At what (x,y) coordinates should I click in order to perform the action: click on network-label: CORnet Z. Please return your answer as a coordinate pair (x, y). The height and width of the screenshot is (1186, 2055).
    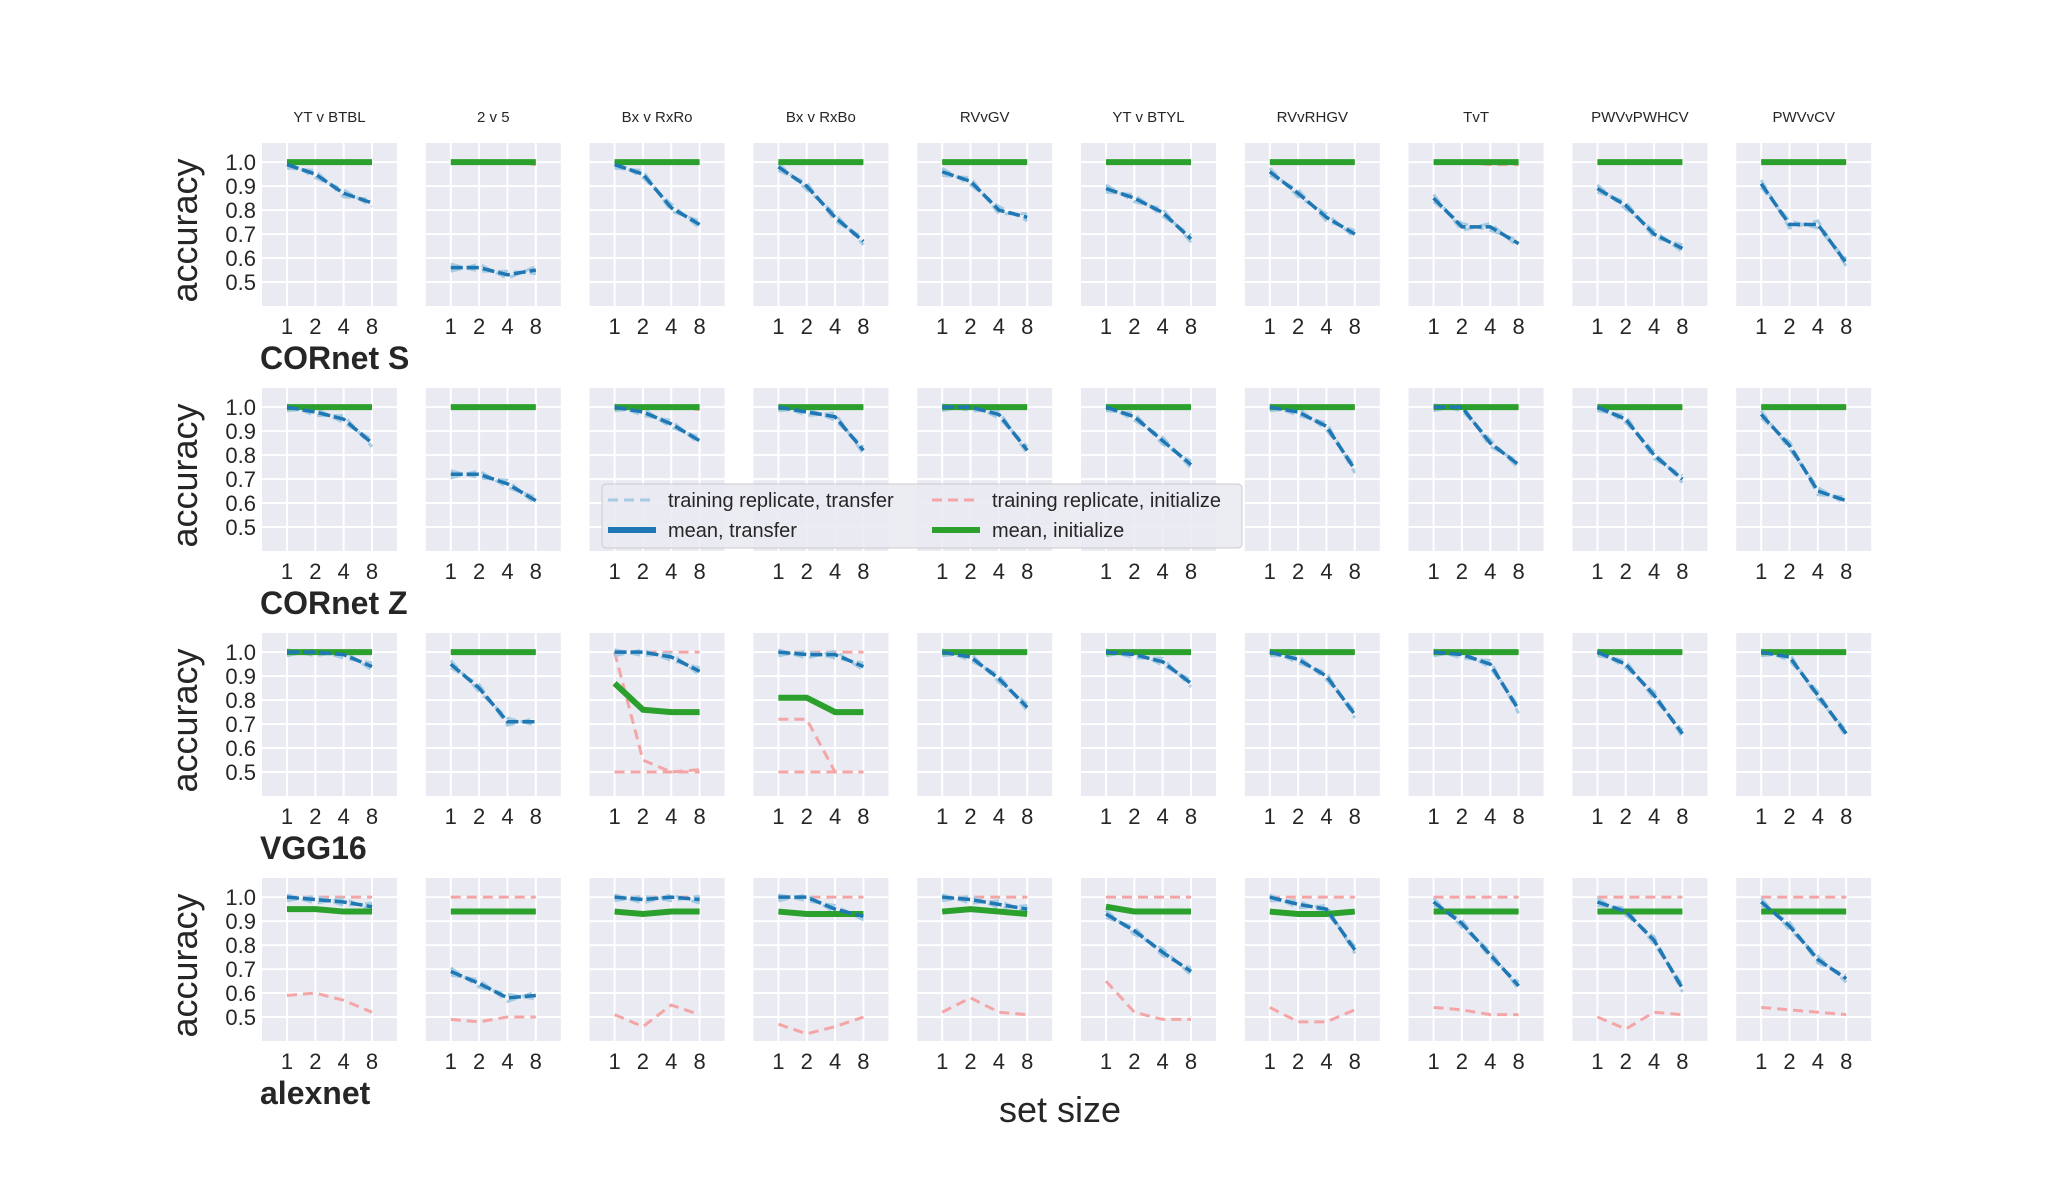
    Looking at the image, I should click on (334, 603).